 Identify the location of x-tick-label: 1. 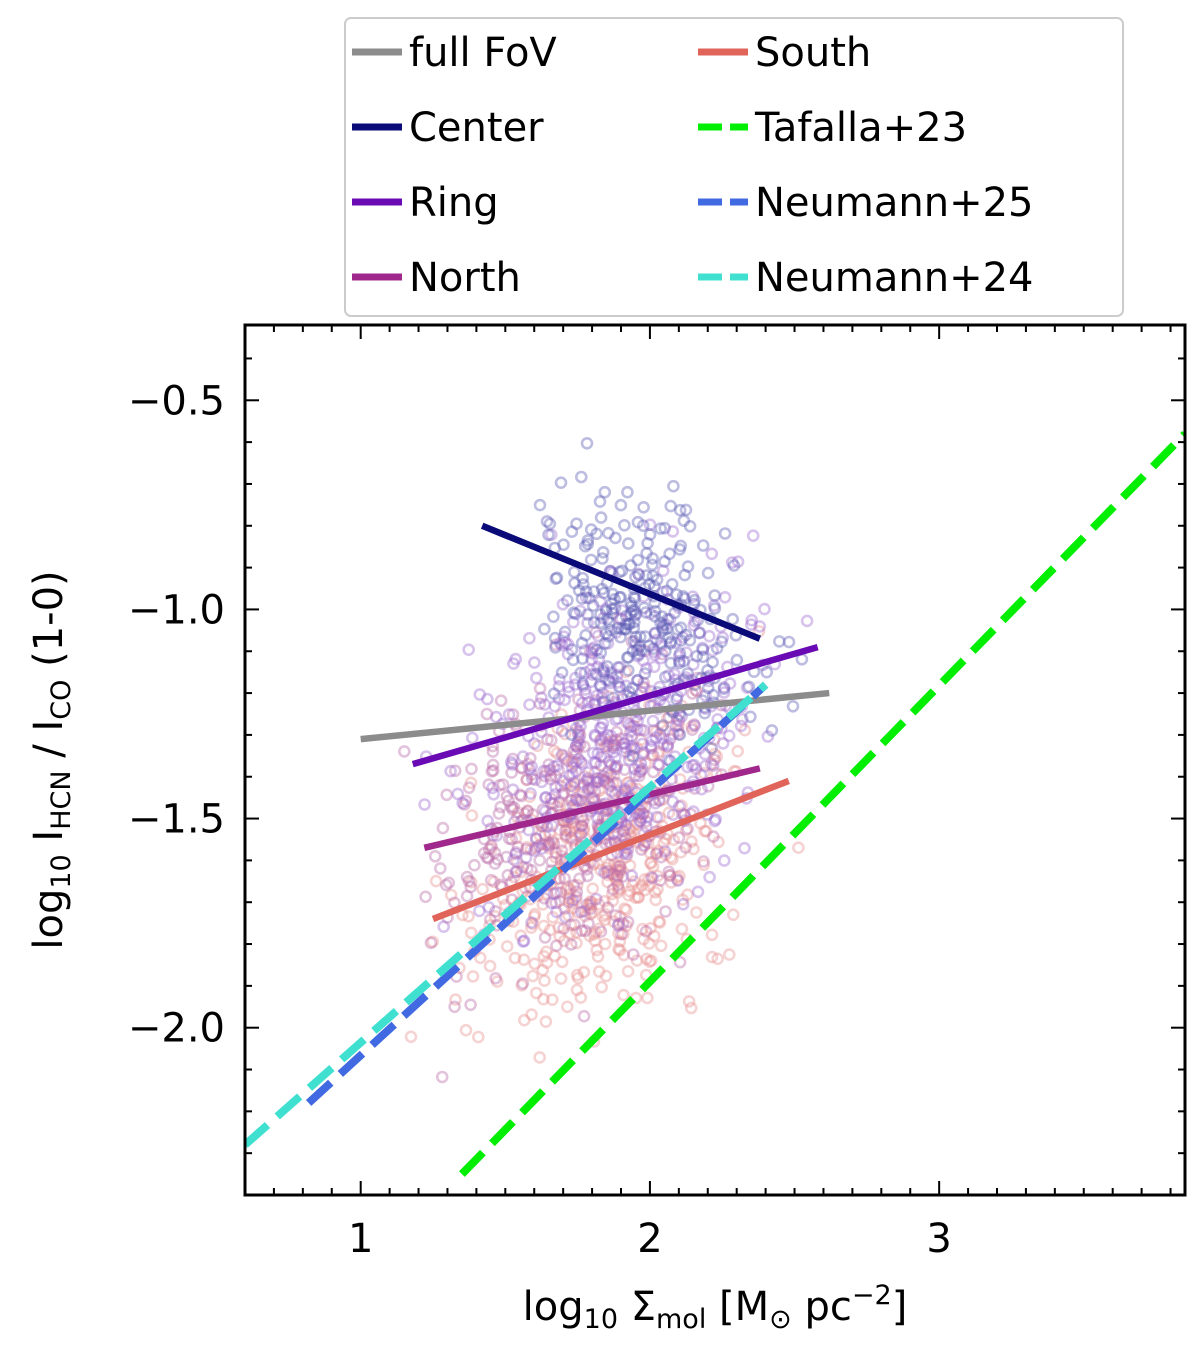
(360, 1239).